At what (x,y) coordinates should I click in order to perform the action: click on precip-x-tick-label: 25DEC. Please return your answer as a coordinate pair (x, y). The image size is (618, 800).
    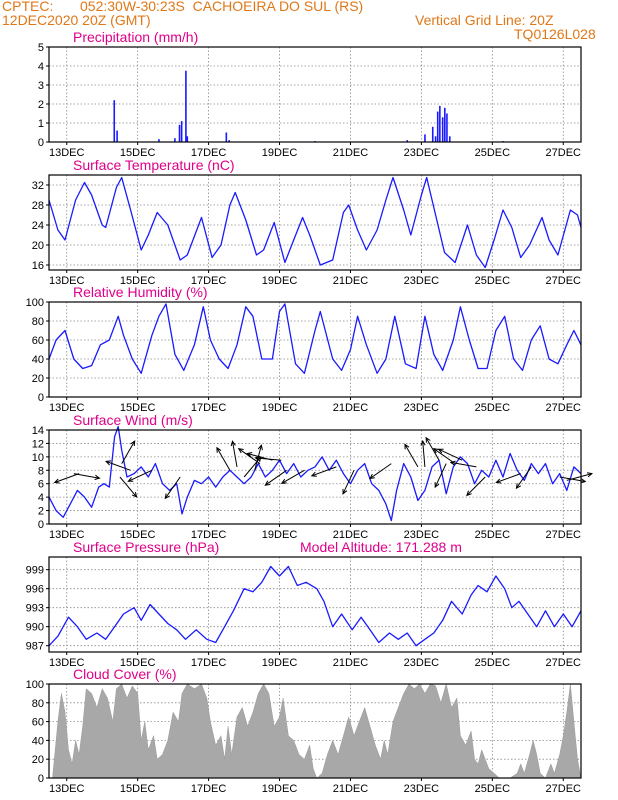
    Looking at the image, I should click on (493, 153).